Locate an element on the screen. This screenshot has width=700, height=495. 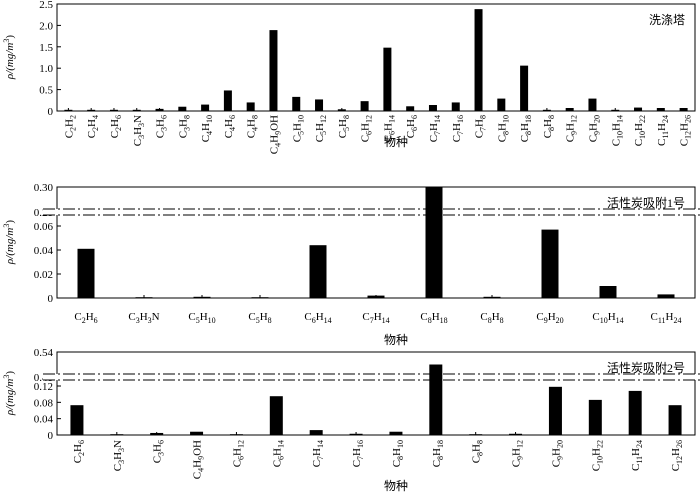
y-tick-label: 0.54 is located at coordinates (44, 353).